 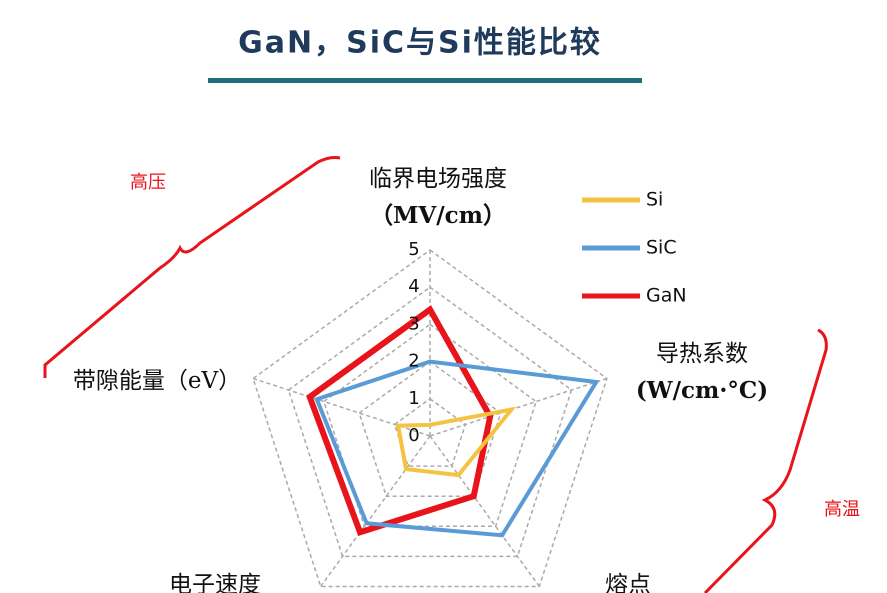 What do you see at coordinates (438, 179) in the screenshot?
I see `axis-label: 临界电场强度` at bounding box center [438, 179].